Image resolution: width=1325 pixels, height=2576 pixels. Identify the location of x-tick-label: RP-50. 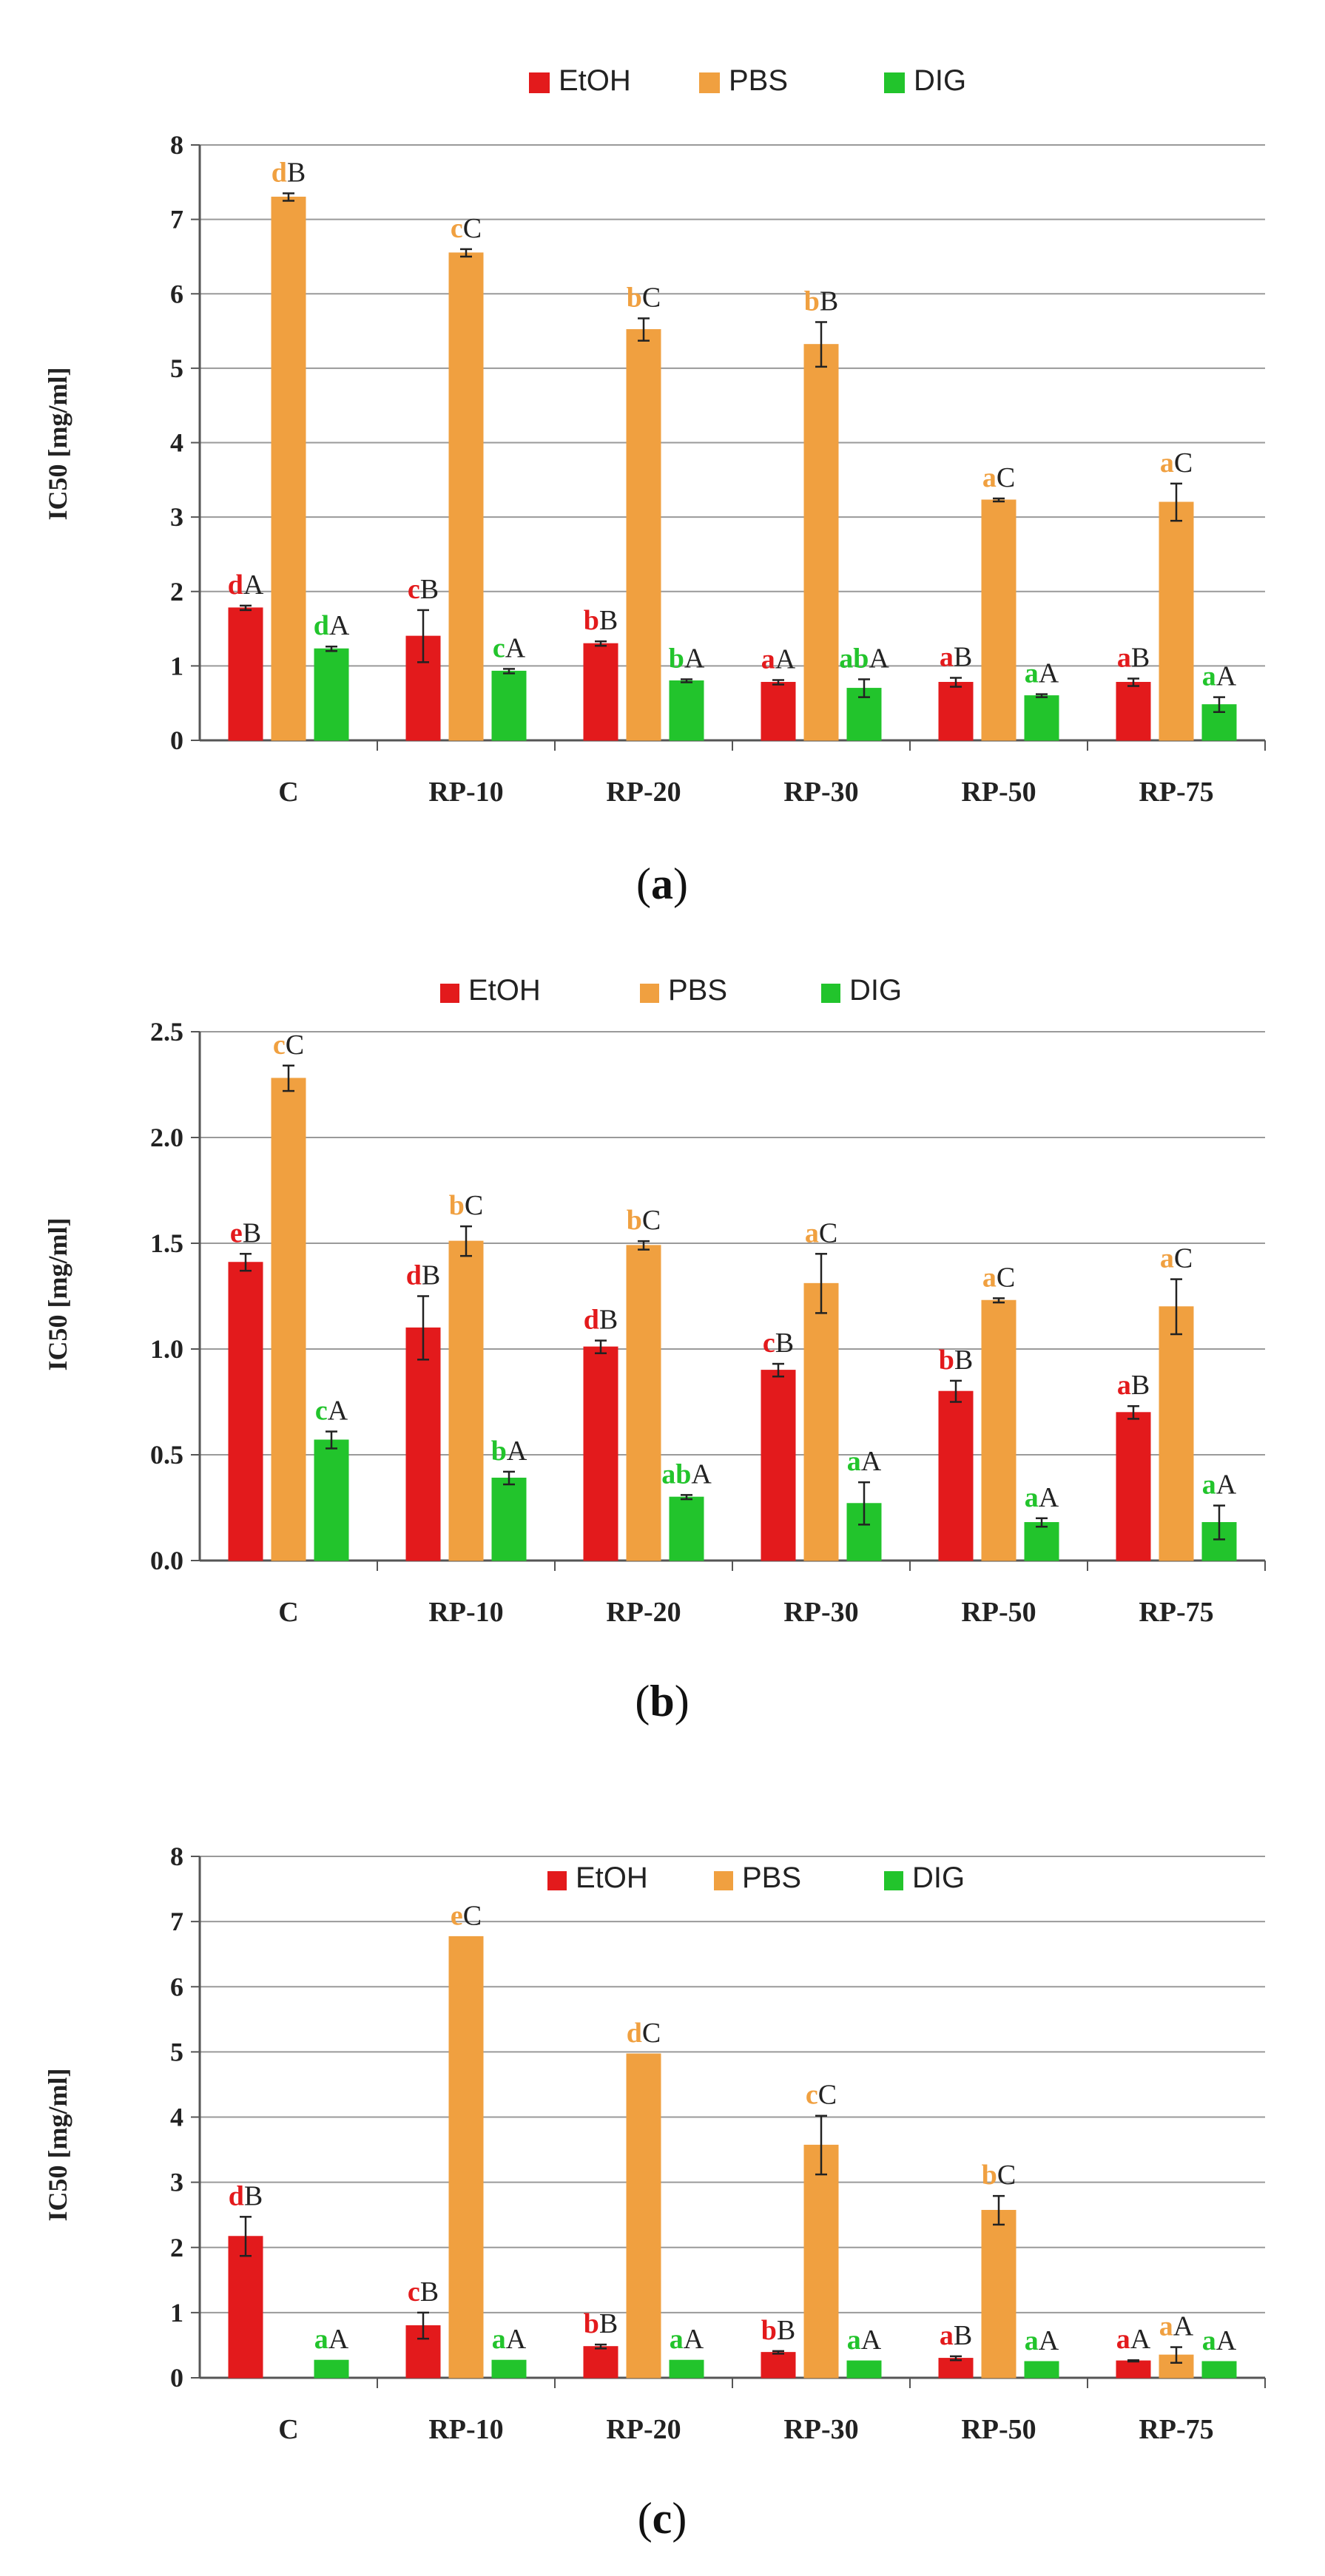
(998, 1612).